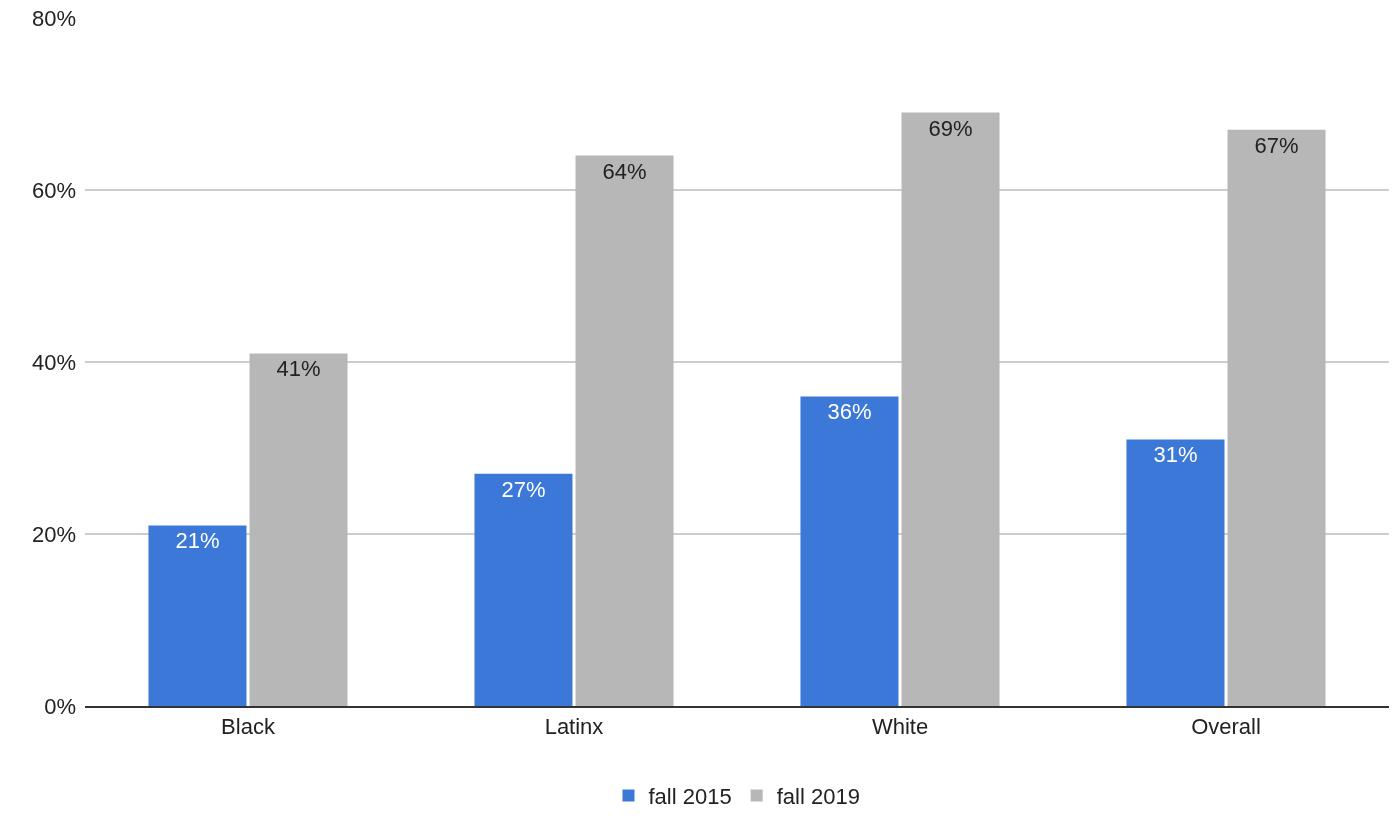 This screenshot has width=1394, height=822. What do you see at coordinates (624, 171) in the screenshot?
I see `data-label: 64%` at bounding box center [624, 171].